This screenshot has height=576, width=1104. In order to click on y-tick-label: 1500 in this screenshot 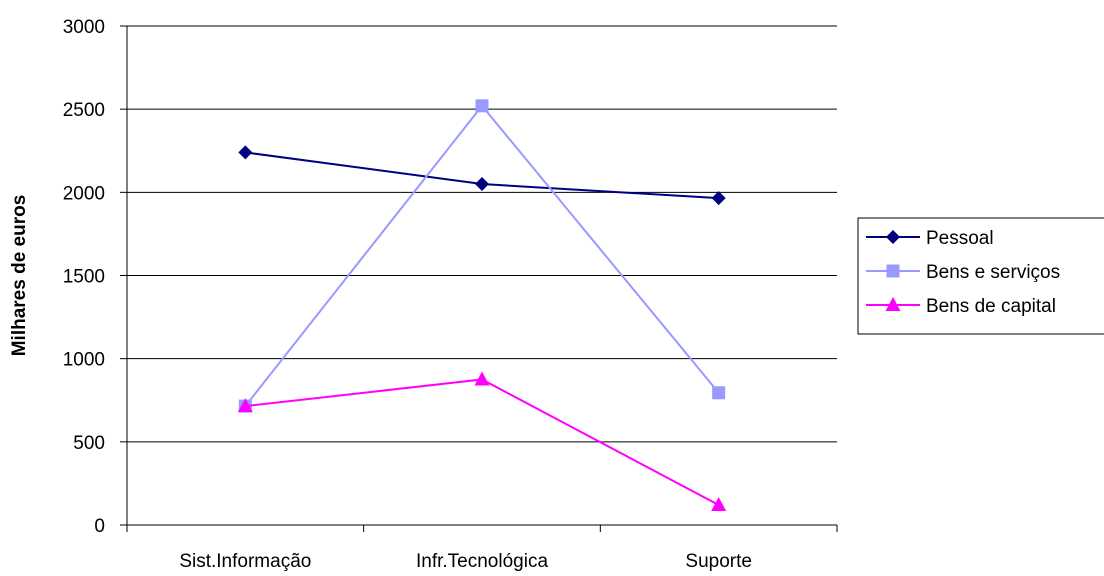, I will do `click(84, 277)`.